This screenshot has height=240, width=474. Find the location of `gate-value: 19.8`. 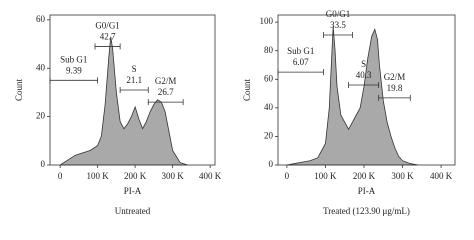

gate-value: 19.8 is located at coordinates (395, 88).